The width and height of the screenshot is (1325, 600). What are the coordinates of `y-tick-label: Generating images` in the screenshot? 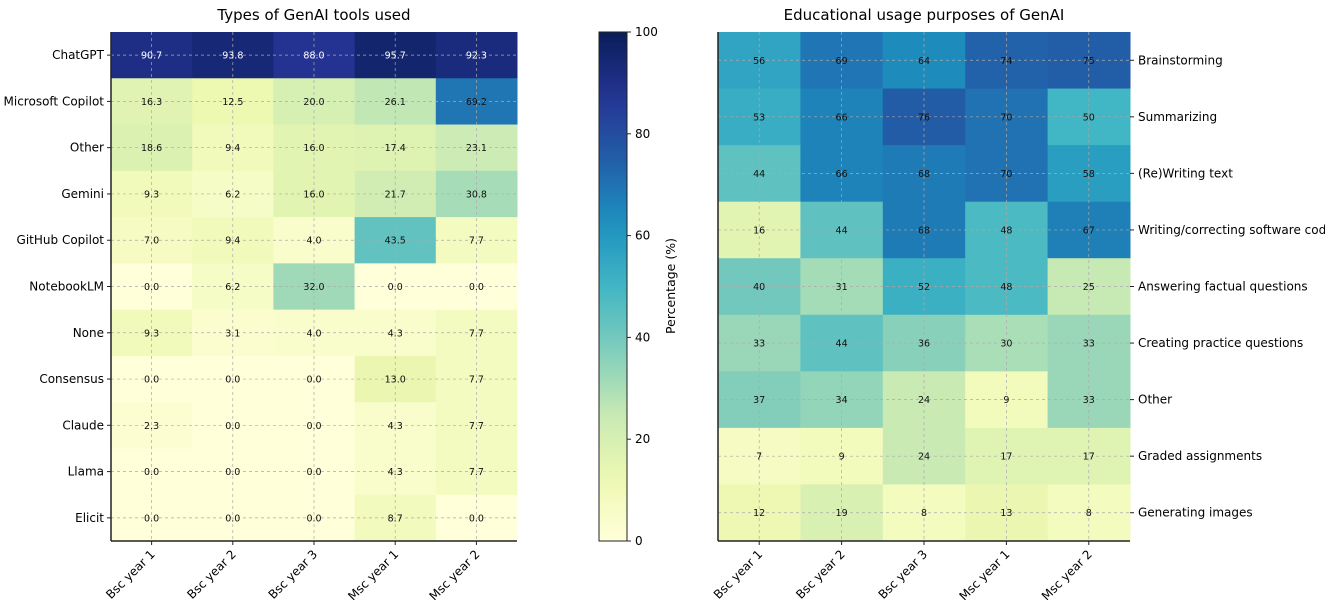 It's located at (1195, 513).